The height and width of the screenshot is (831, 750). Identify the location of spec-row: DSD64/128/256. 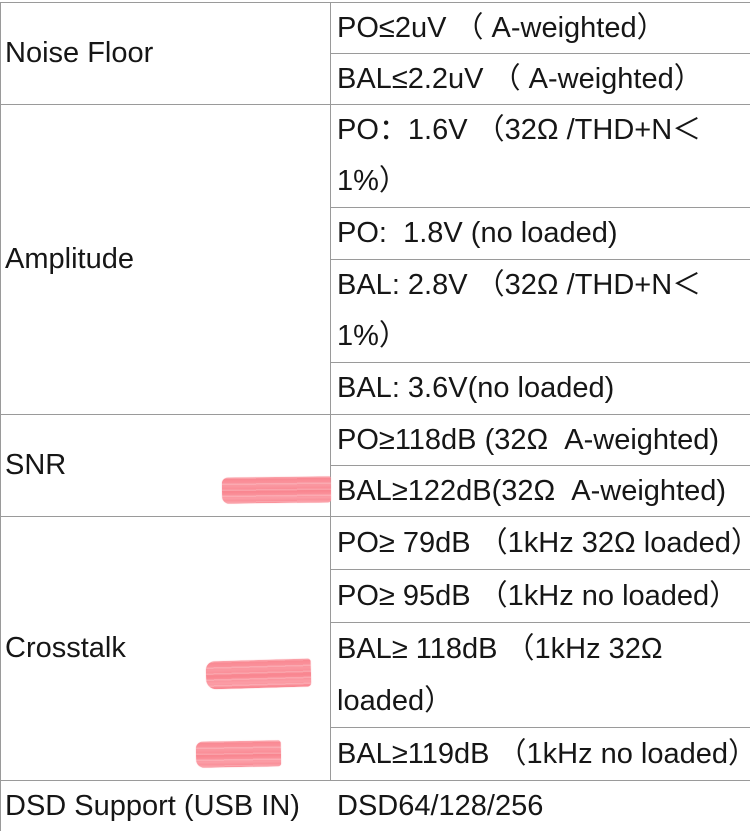
(540, 806).